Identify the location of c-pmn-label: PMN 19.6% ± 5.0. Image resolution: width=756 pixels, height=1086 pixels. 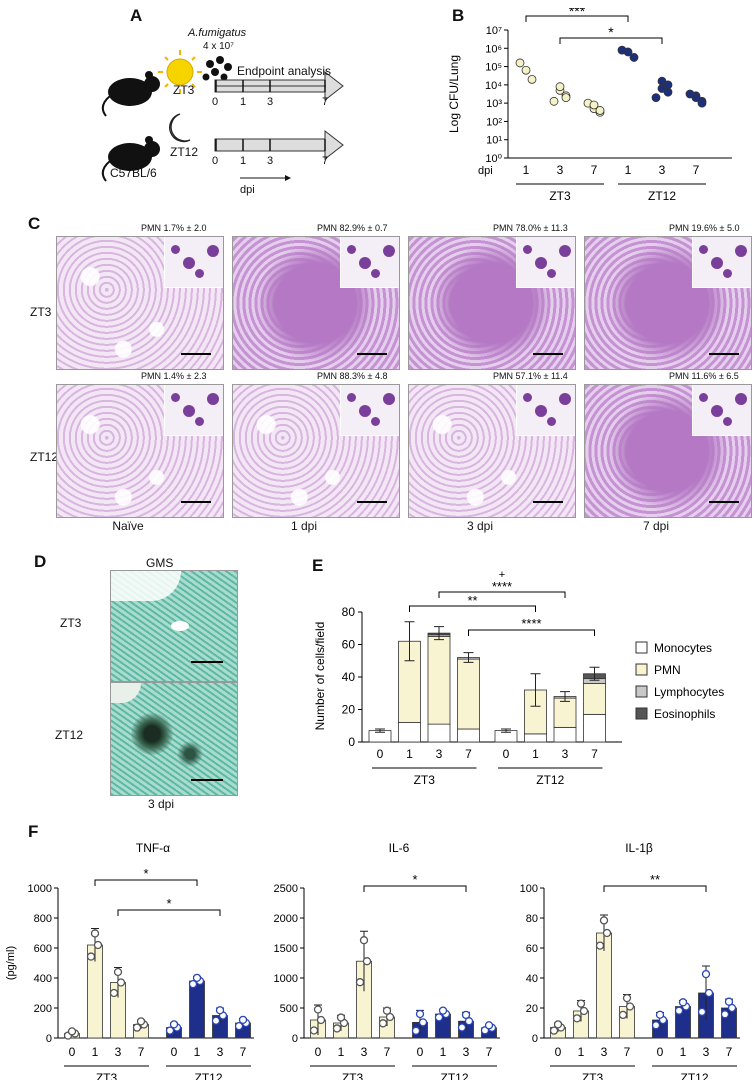
(704, 228).